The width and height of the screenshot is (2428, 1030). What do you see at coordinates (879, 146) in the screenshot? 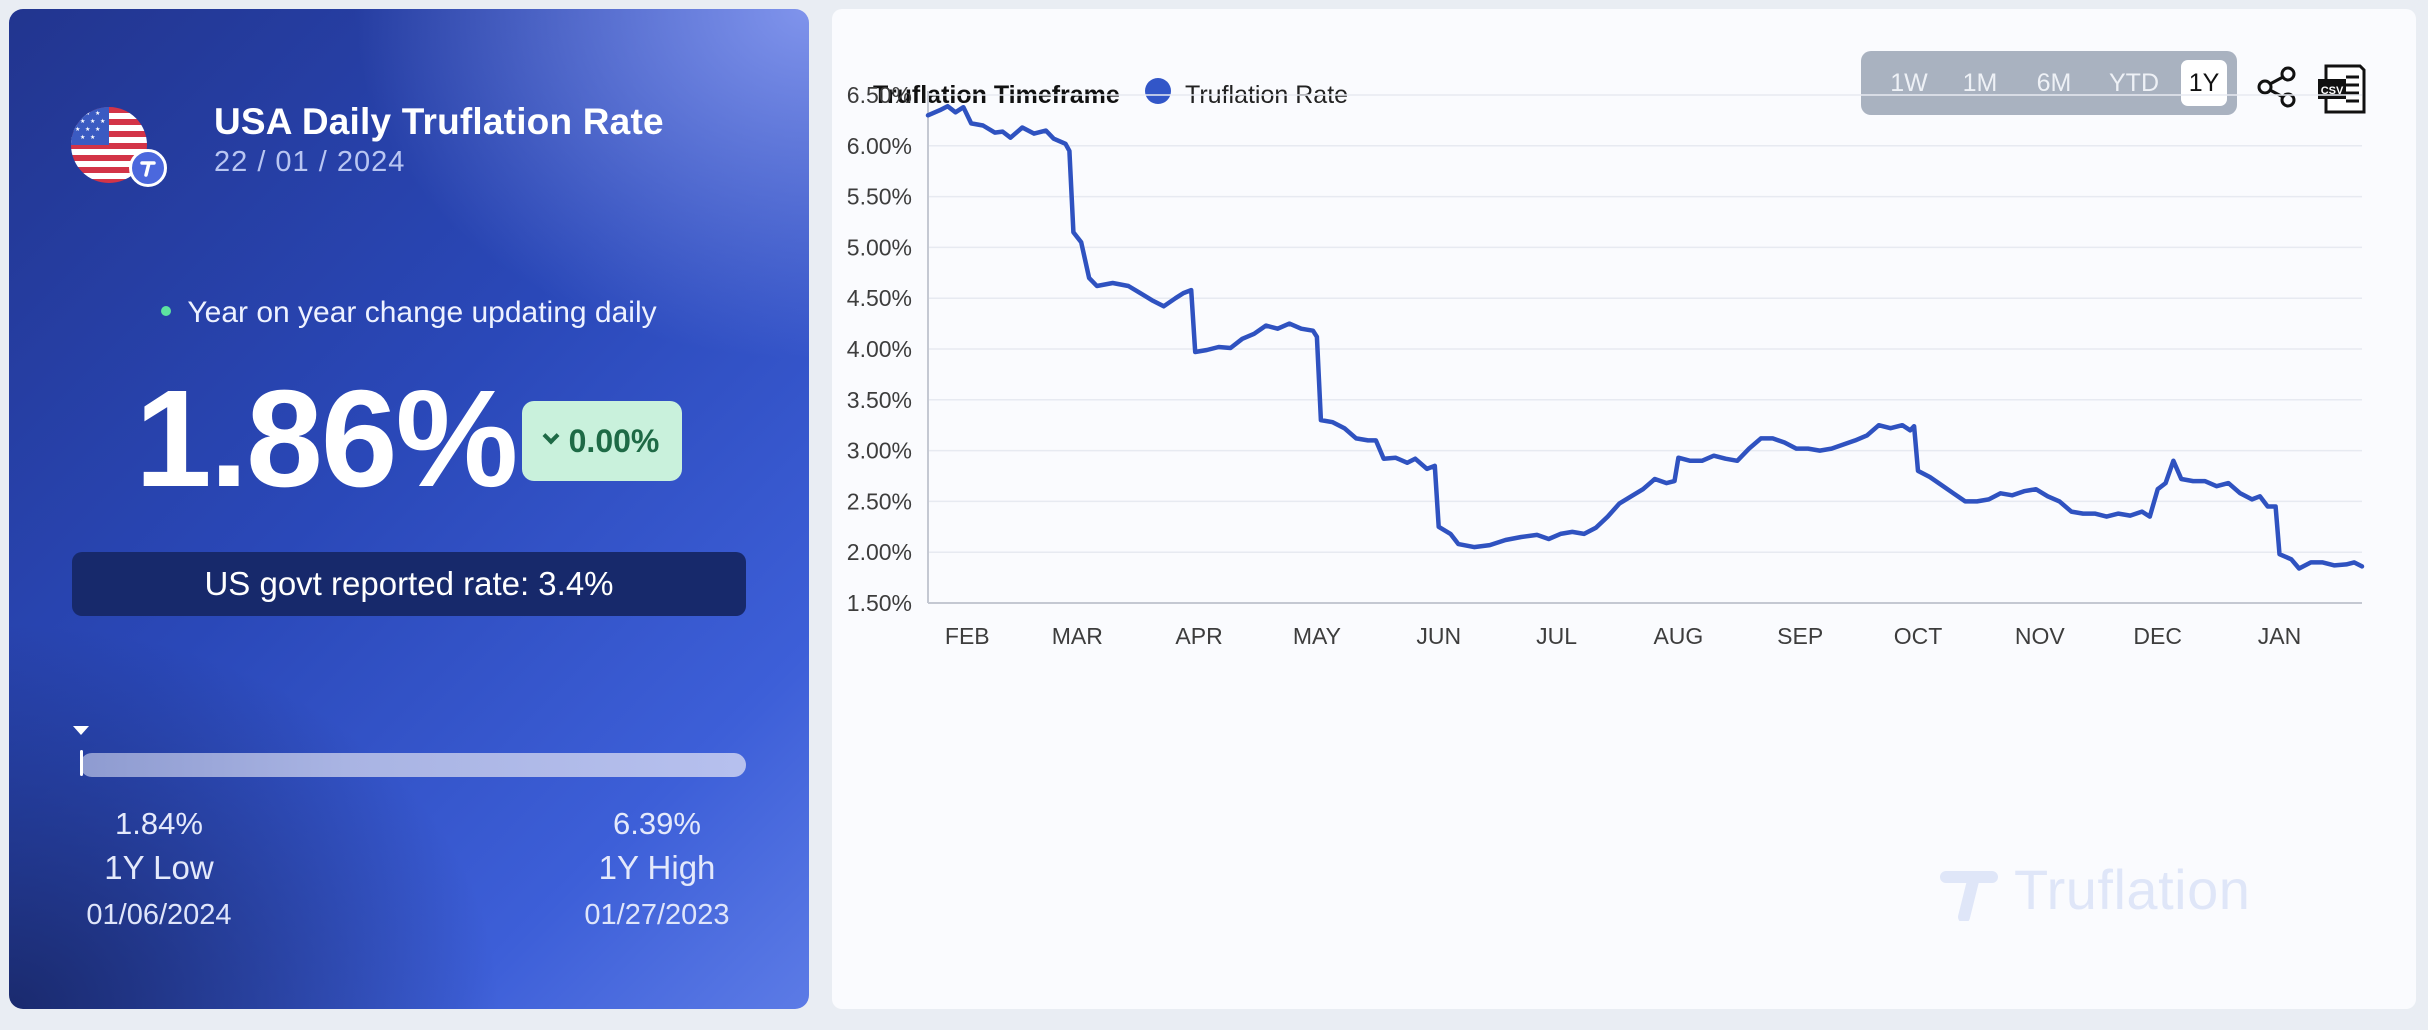
I see `y-tick-label: 6.00%` at bounding box center [879, 146].